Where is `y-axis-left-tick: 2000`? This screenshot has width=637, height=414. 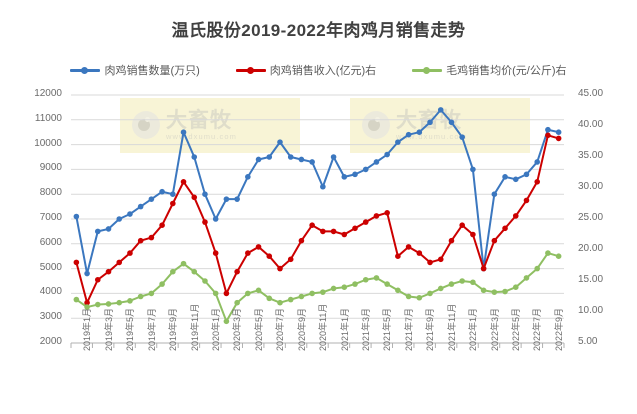
y-axis-left-tick: 2000 is located at coordinates (50, 341).